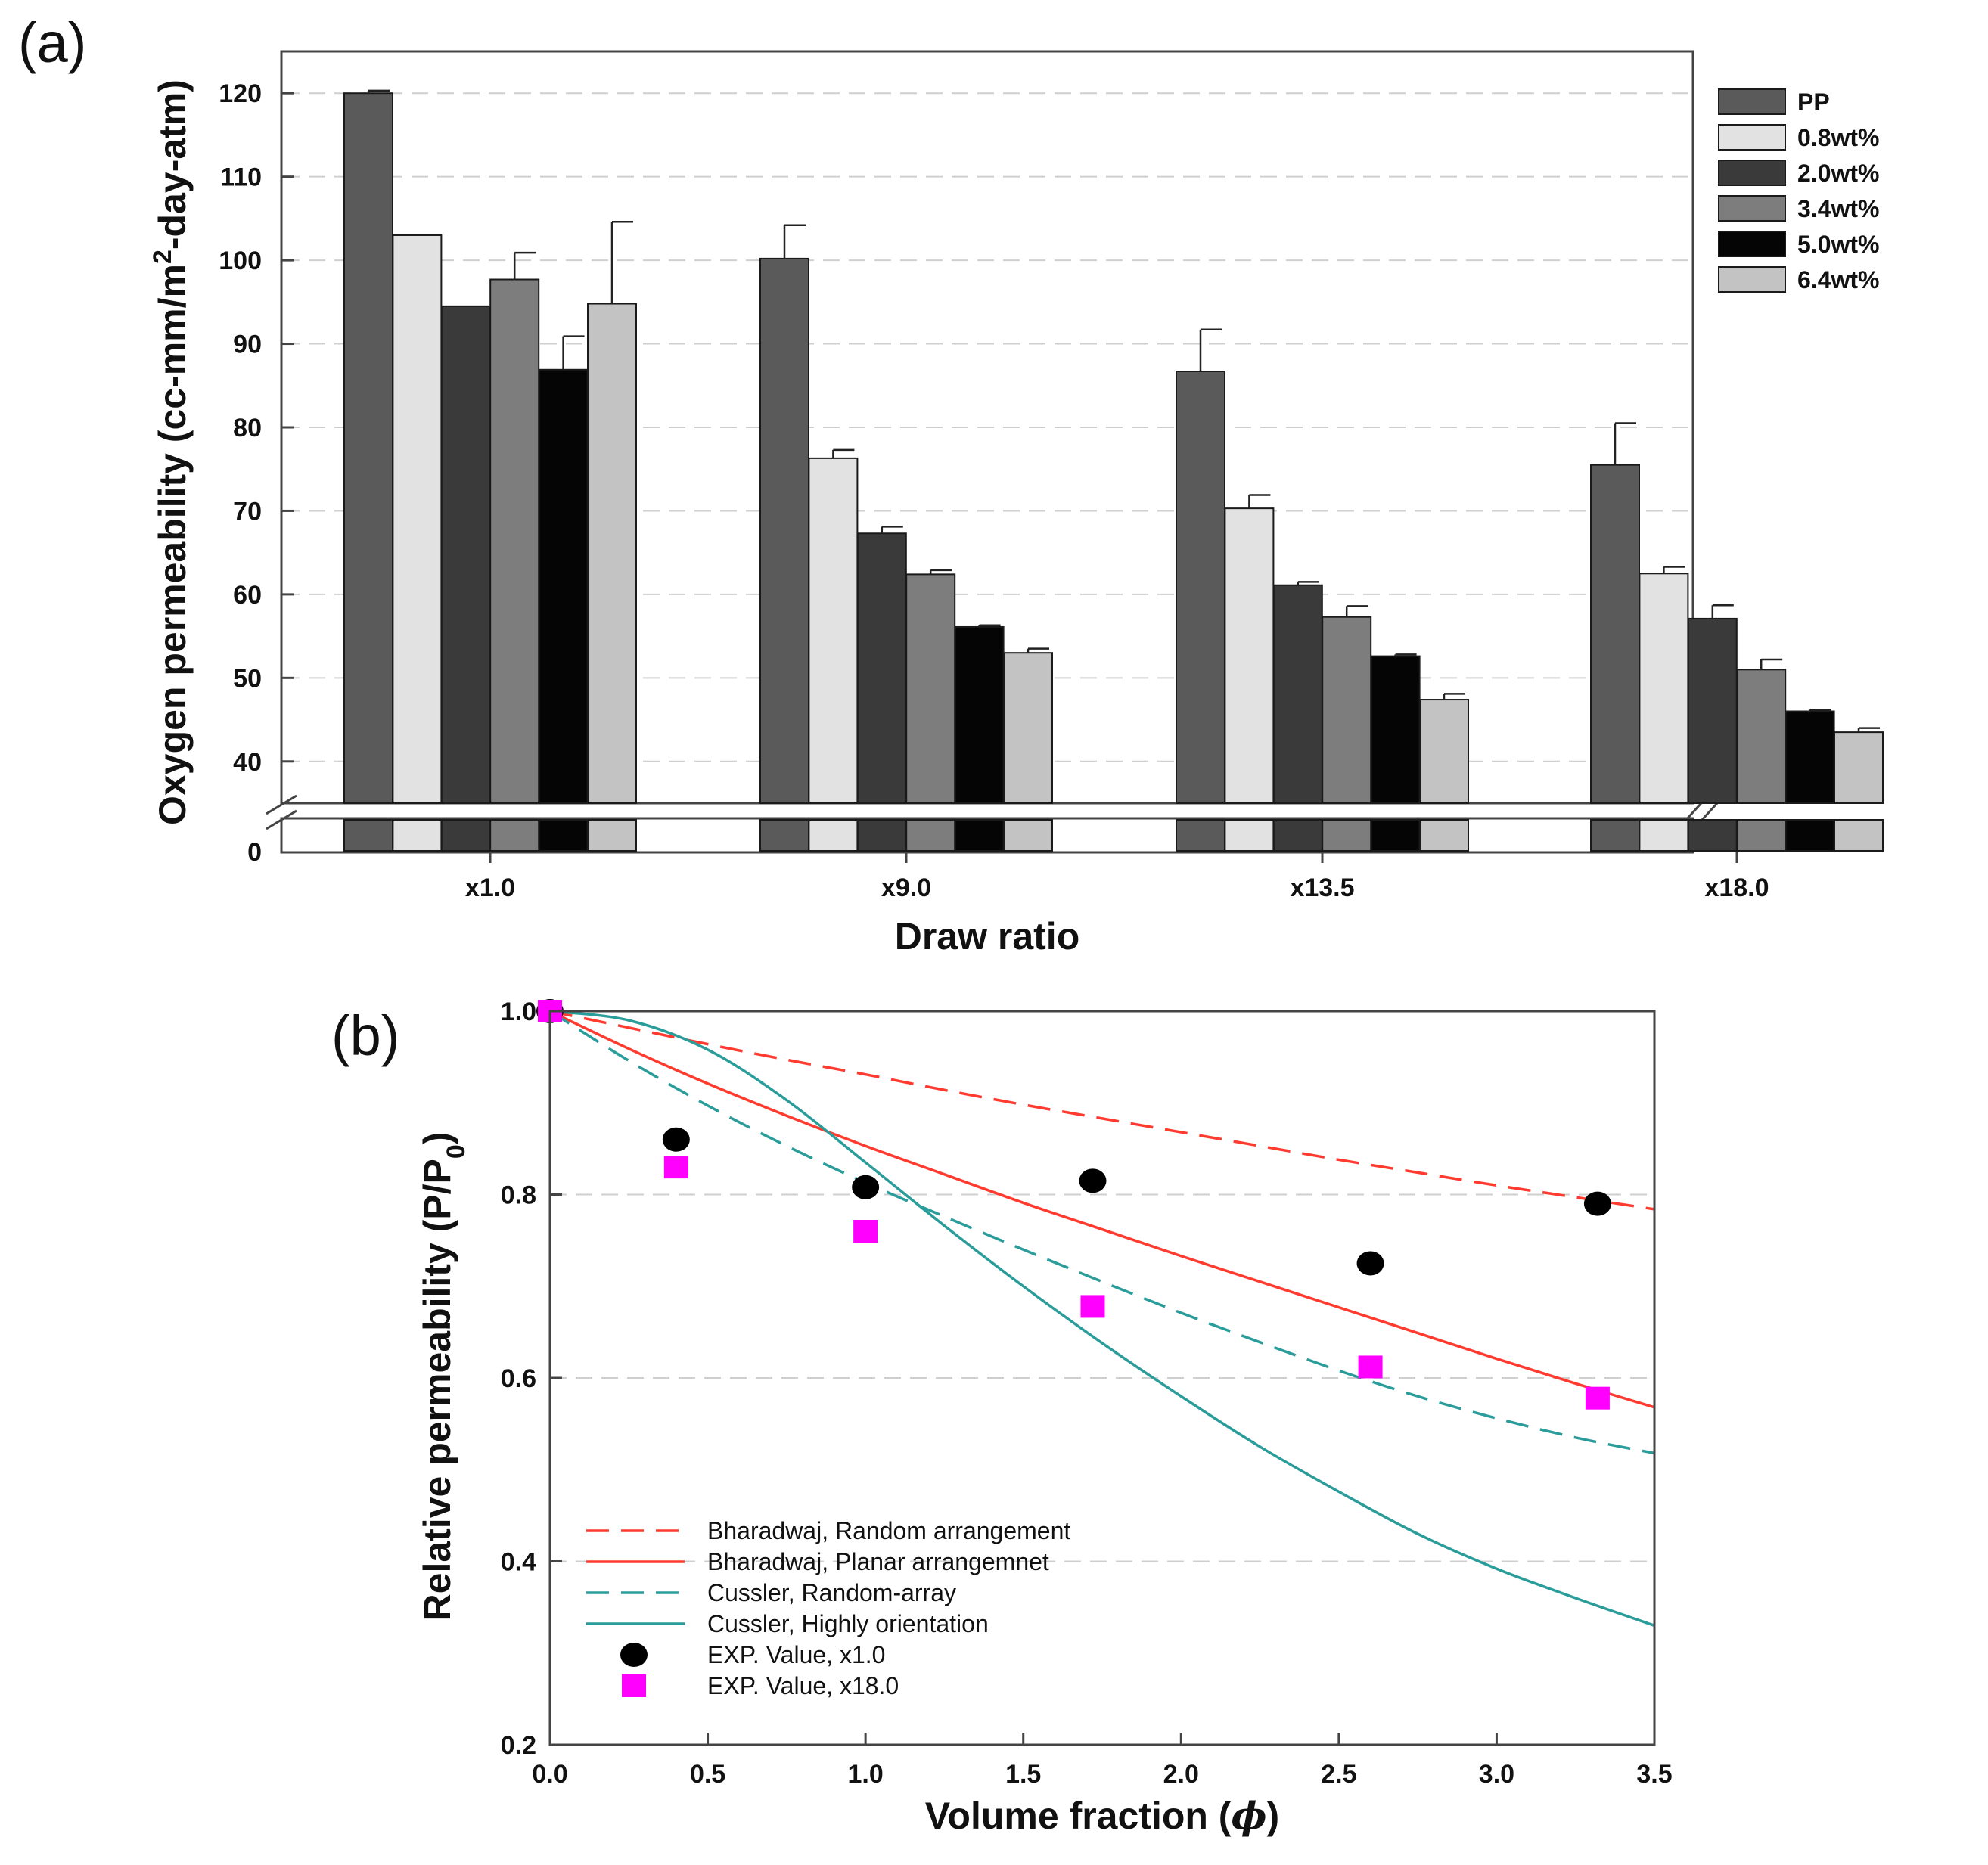 The image size is (1988, 1865). I want to click on y-tick-label: 90, so click(248, 344).